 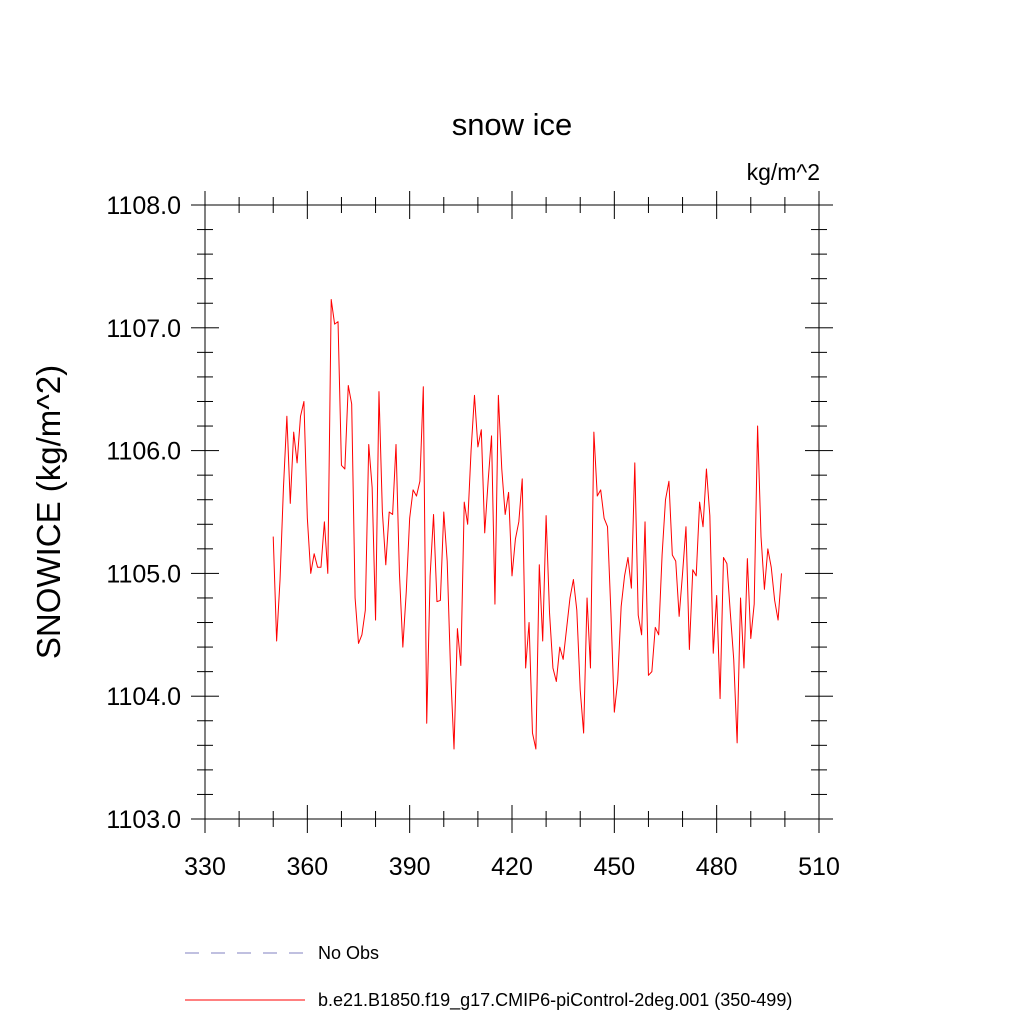 What do you see at coordinates (143, 697) in the screenshot?
I see `y-tick-label: 1104.0` at bounding box center [143, 697].